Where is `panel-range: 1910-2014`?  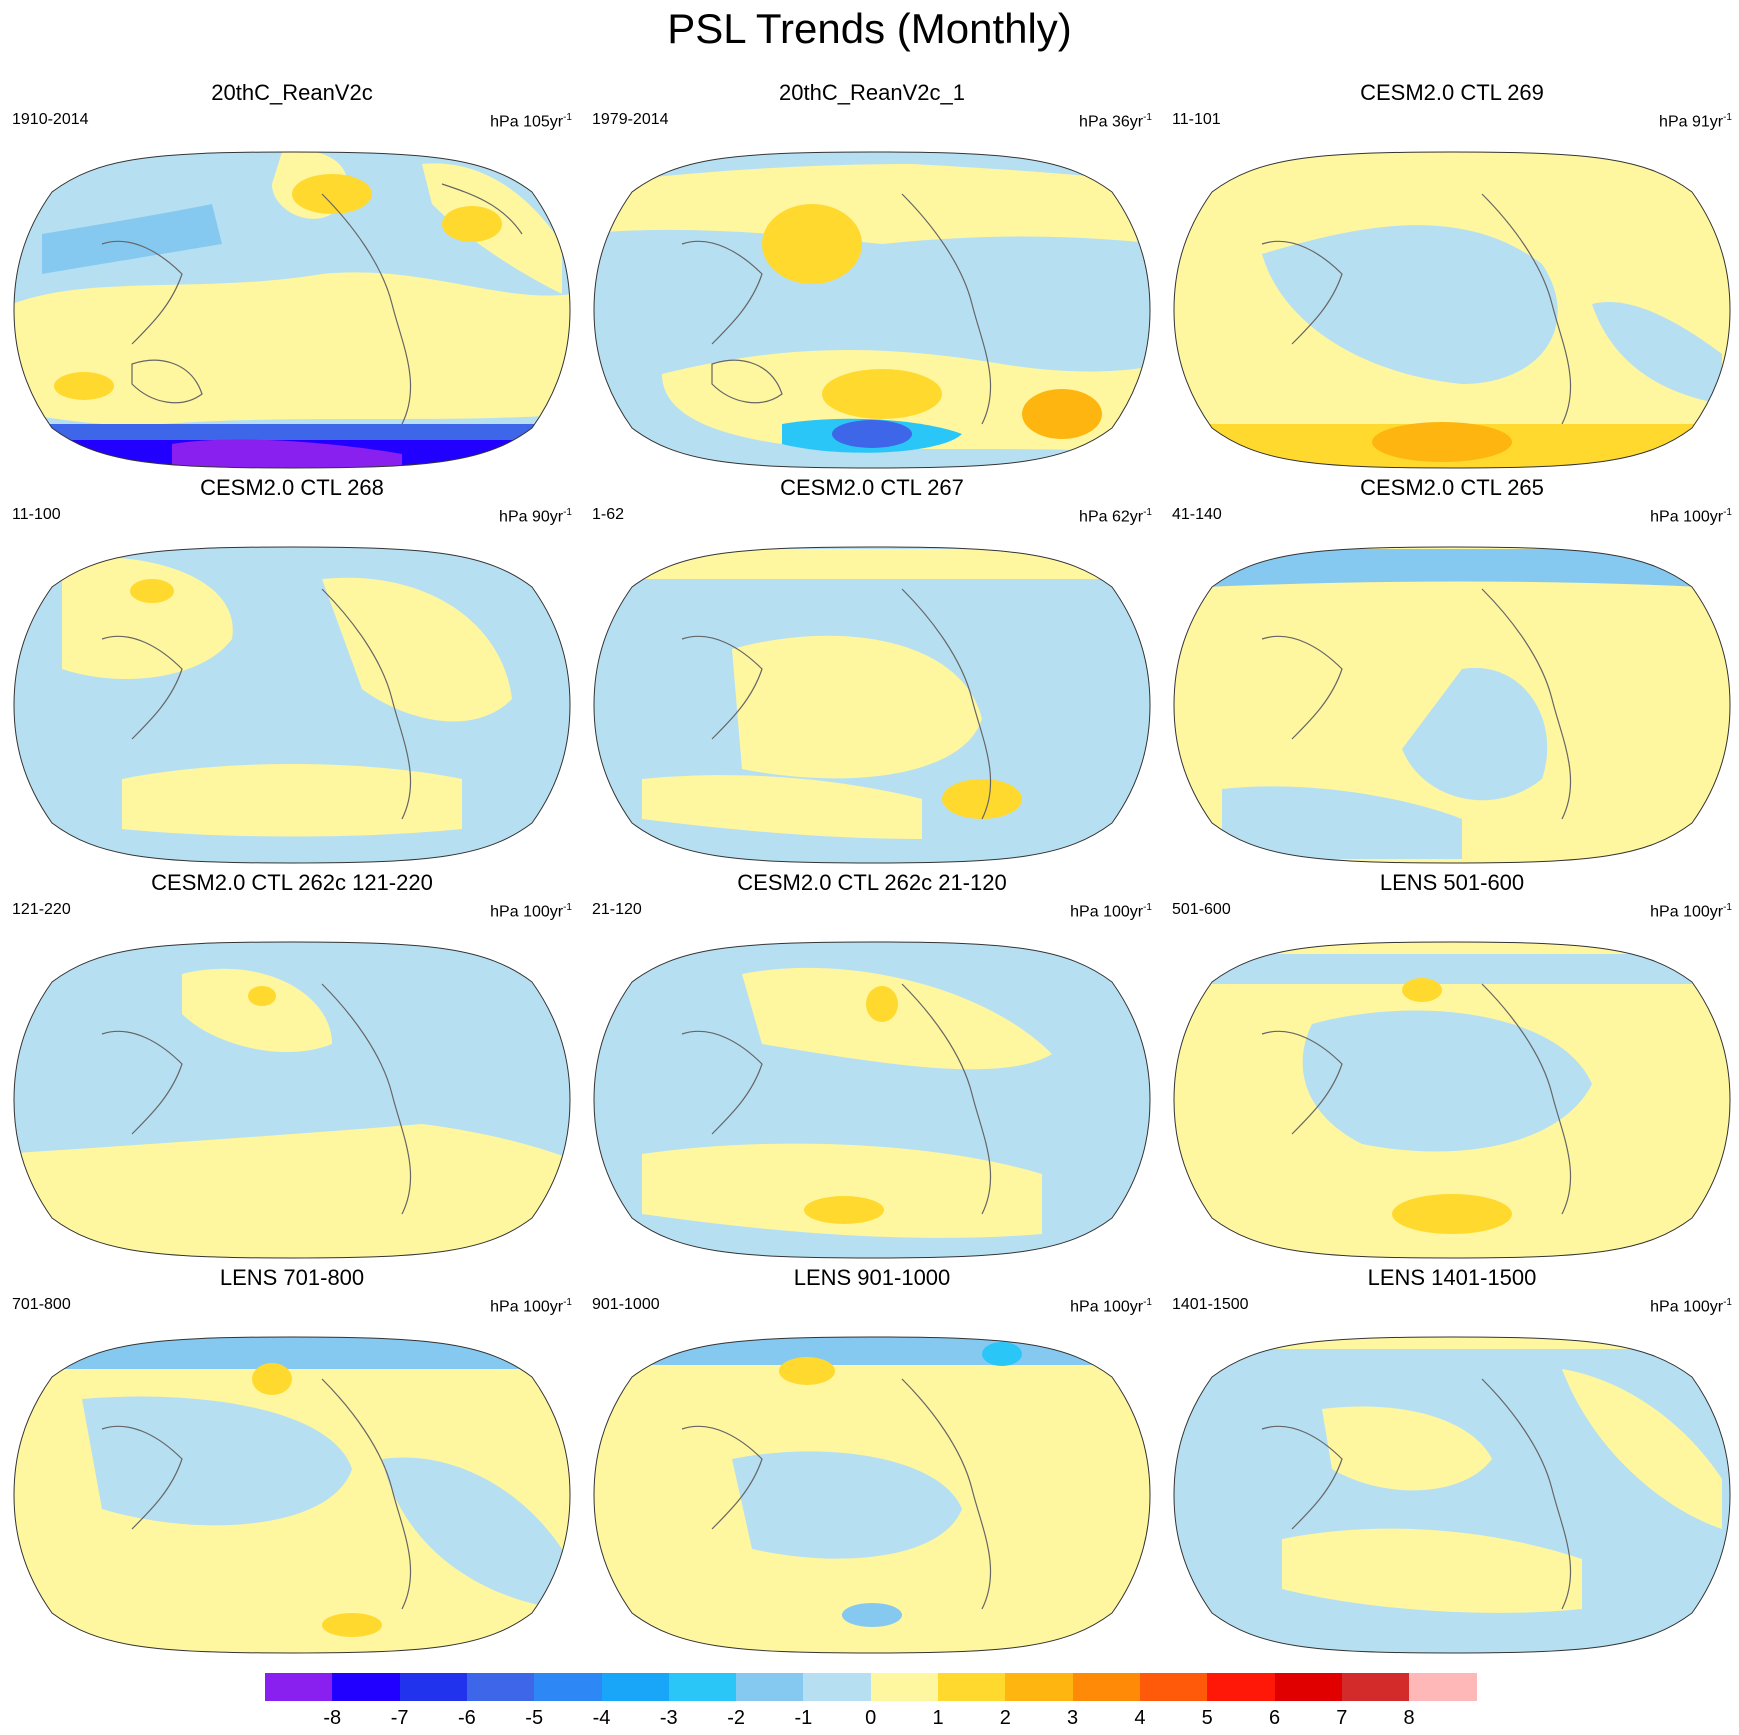 panel-range: 1910-2014 is located at coordinates (50, 119).